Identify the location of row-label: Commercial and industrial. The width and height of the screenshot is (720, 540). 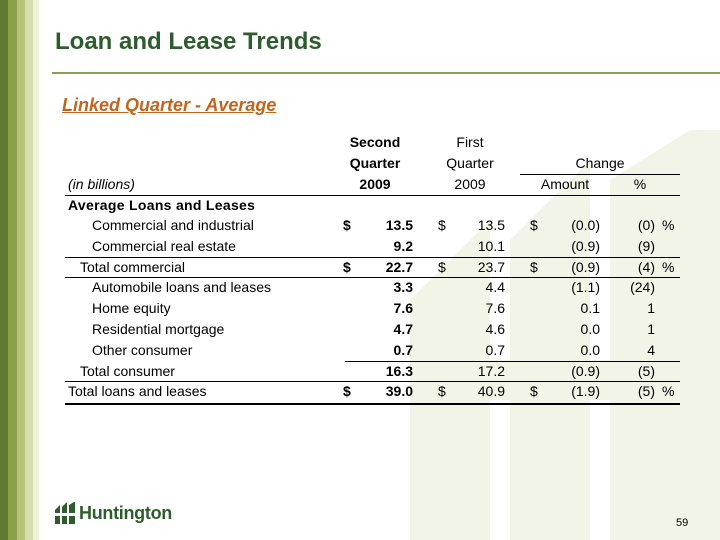
(173, 225).